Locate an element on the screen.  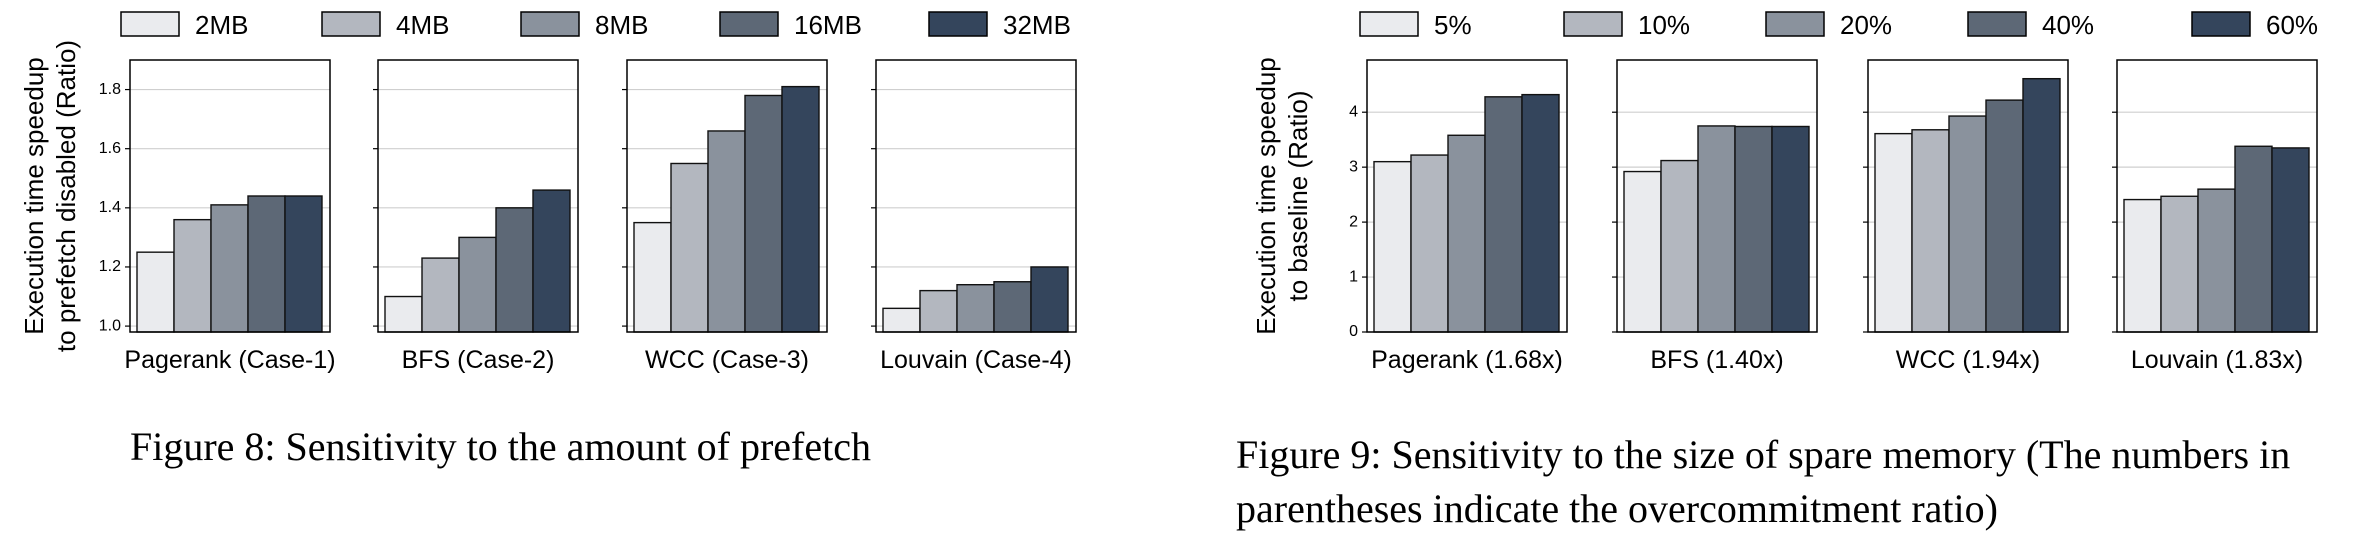
y-tick-label: 1.6 is located at coordinates (110, 148).